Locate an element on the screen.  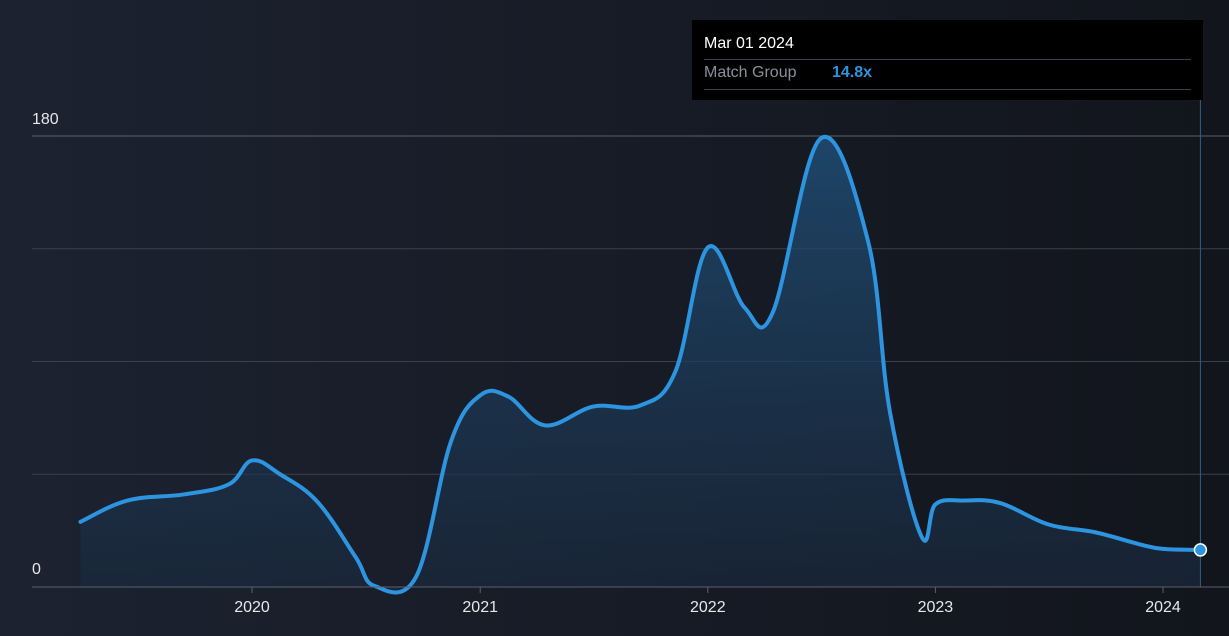
x-tick-label: 2023 is located at coordinates (936, 607).